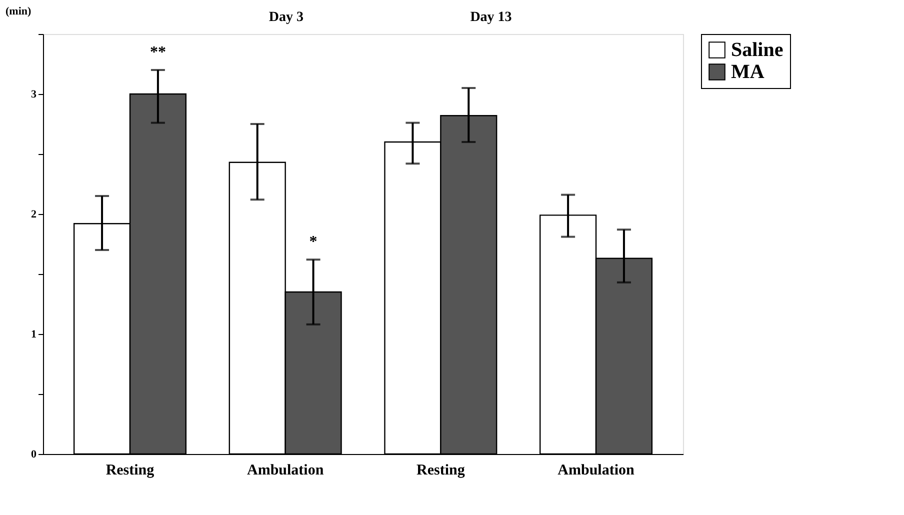 The image size is (904, 515). Describe the element at coordinates (748, 72) in the screenshot. I see `legend-label: MA` at that location.